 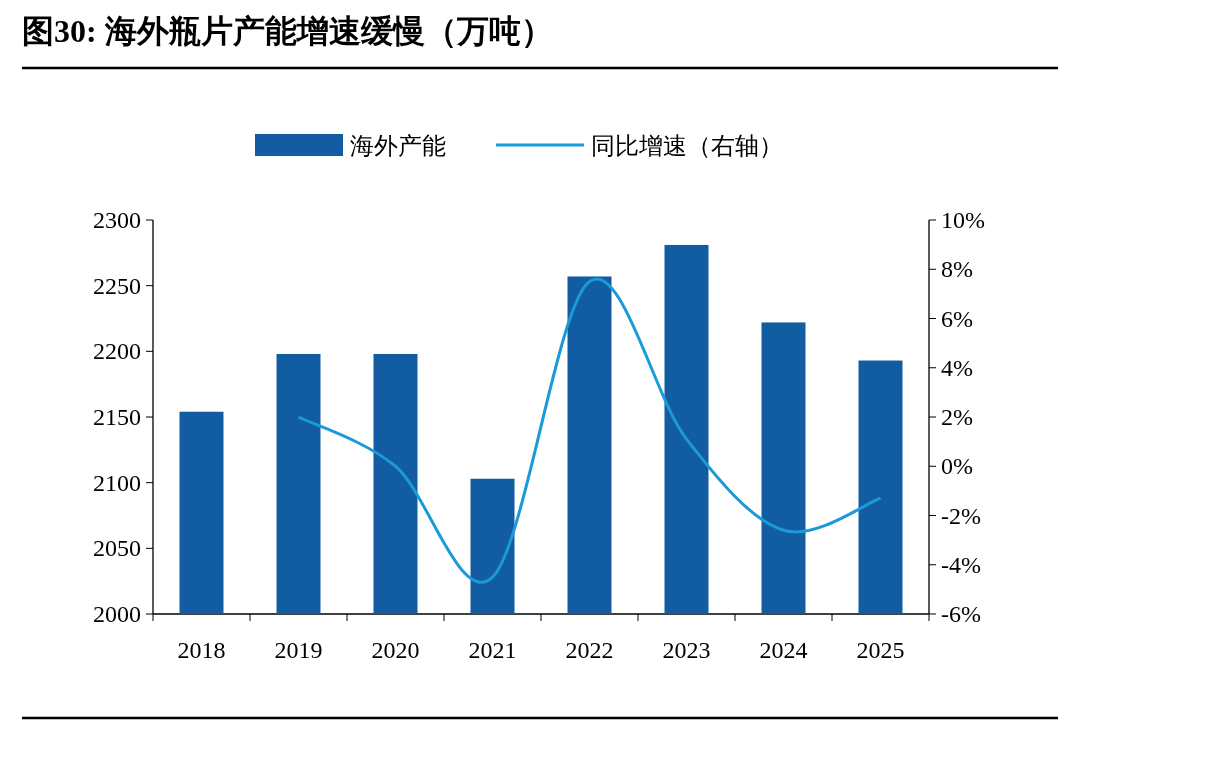 What do you see at coordinates (687, 146) in the screenshot?
I see `legend-label: 同比增速（右轴）` at bounding box center [687, 146].